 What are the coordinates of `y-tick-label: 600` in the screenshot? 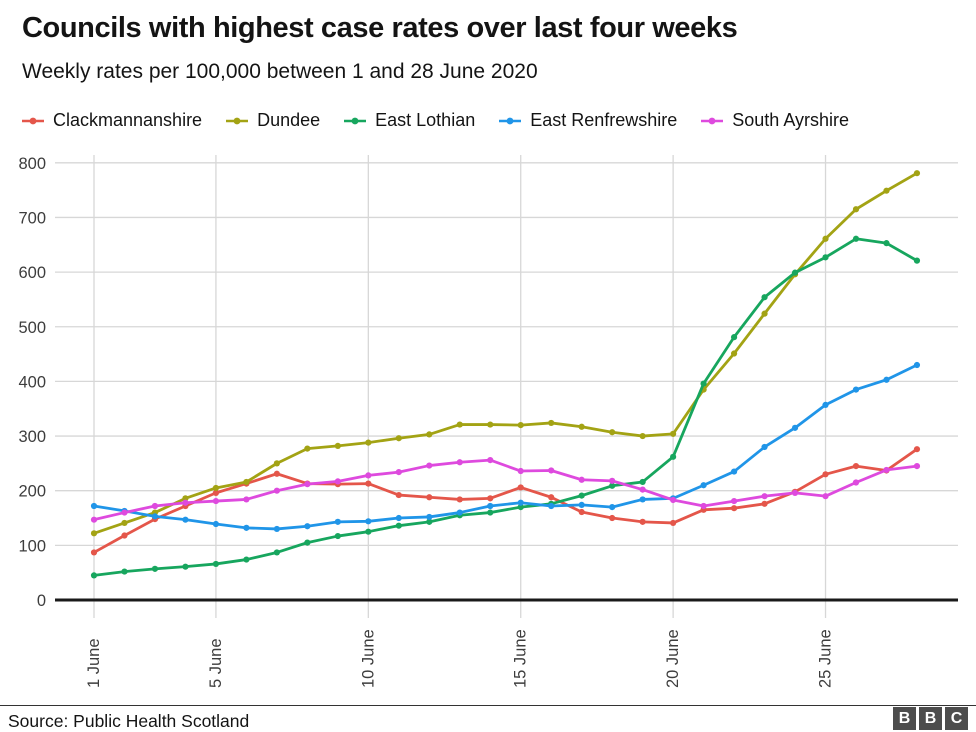 It's located at (32, 273).